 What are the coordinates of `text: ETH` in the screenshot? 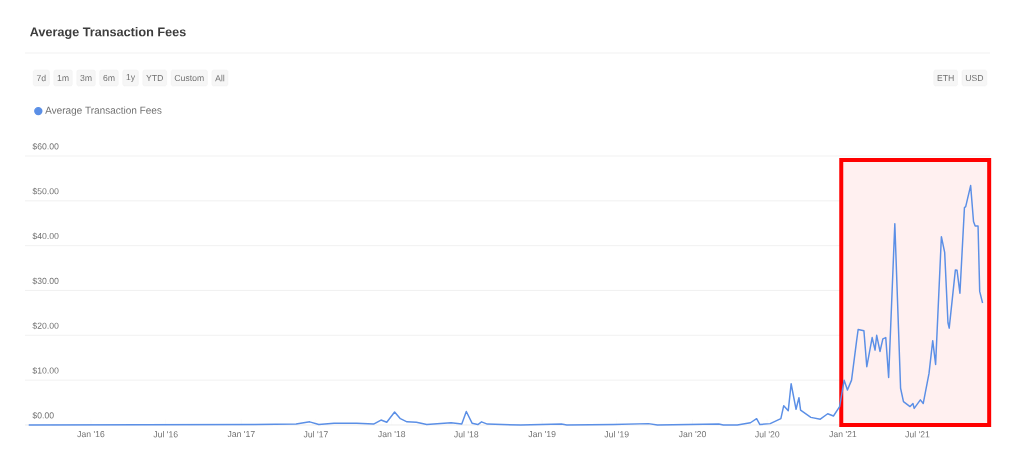 It's located at (945, 78).